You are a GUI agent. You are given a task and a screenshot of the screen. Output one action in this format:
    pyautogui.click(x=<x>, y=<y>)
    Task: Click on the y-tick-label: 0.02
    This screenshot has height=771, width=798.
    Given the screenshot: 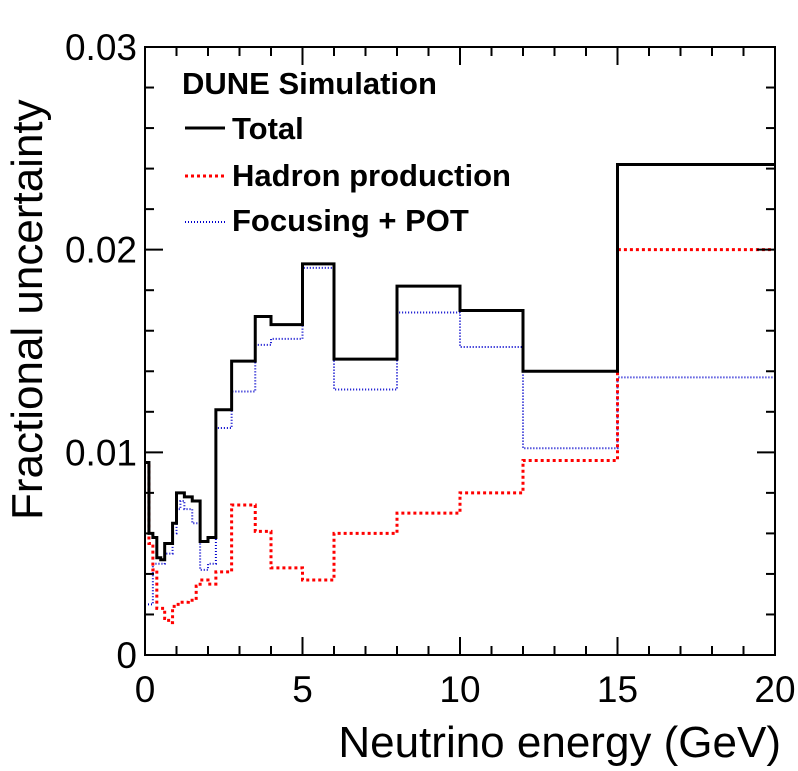 What is the action you would take?
    pyautogui.click(x=101, y=250)
    